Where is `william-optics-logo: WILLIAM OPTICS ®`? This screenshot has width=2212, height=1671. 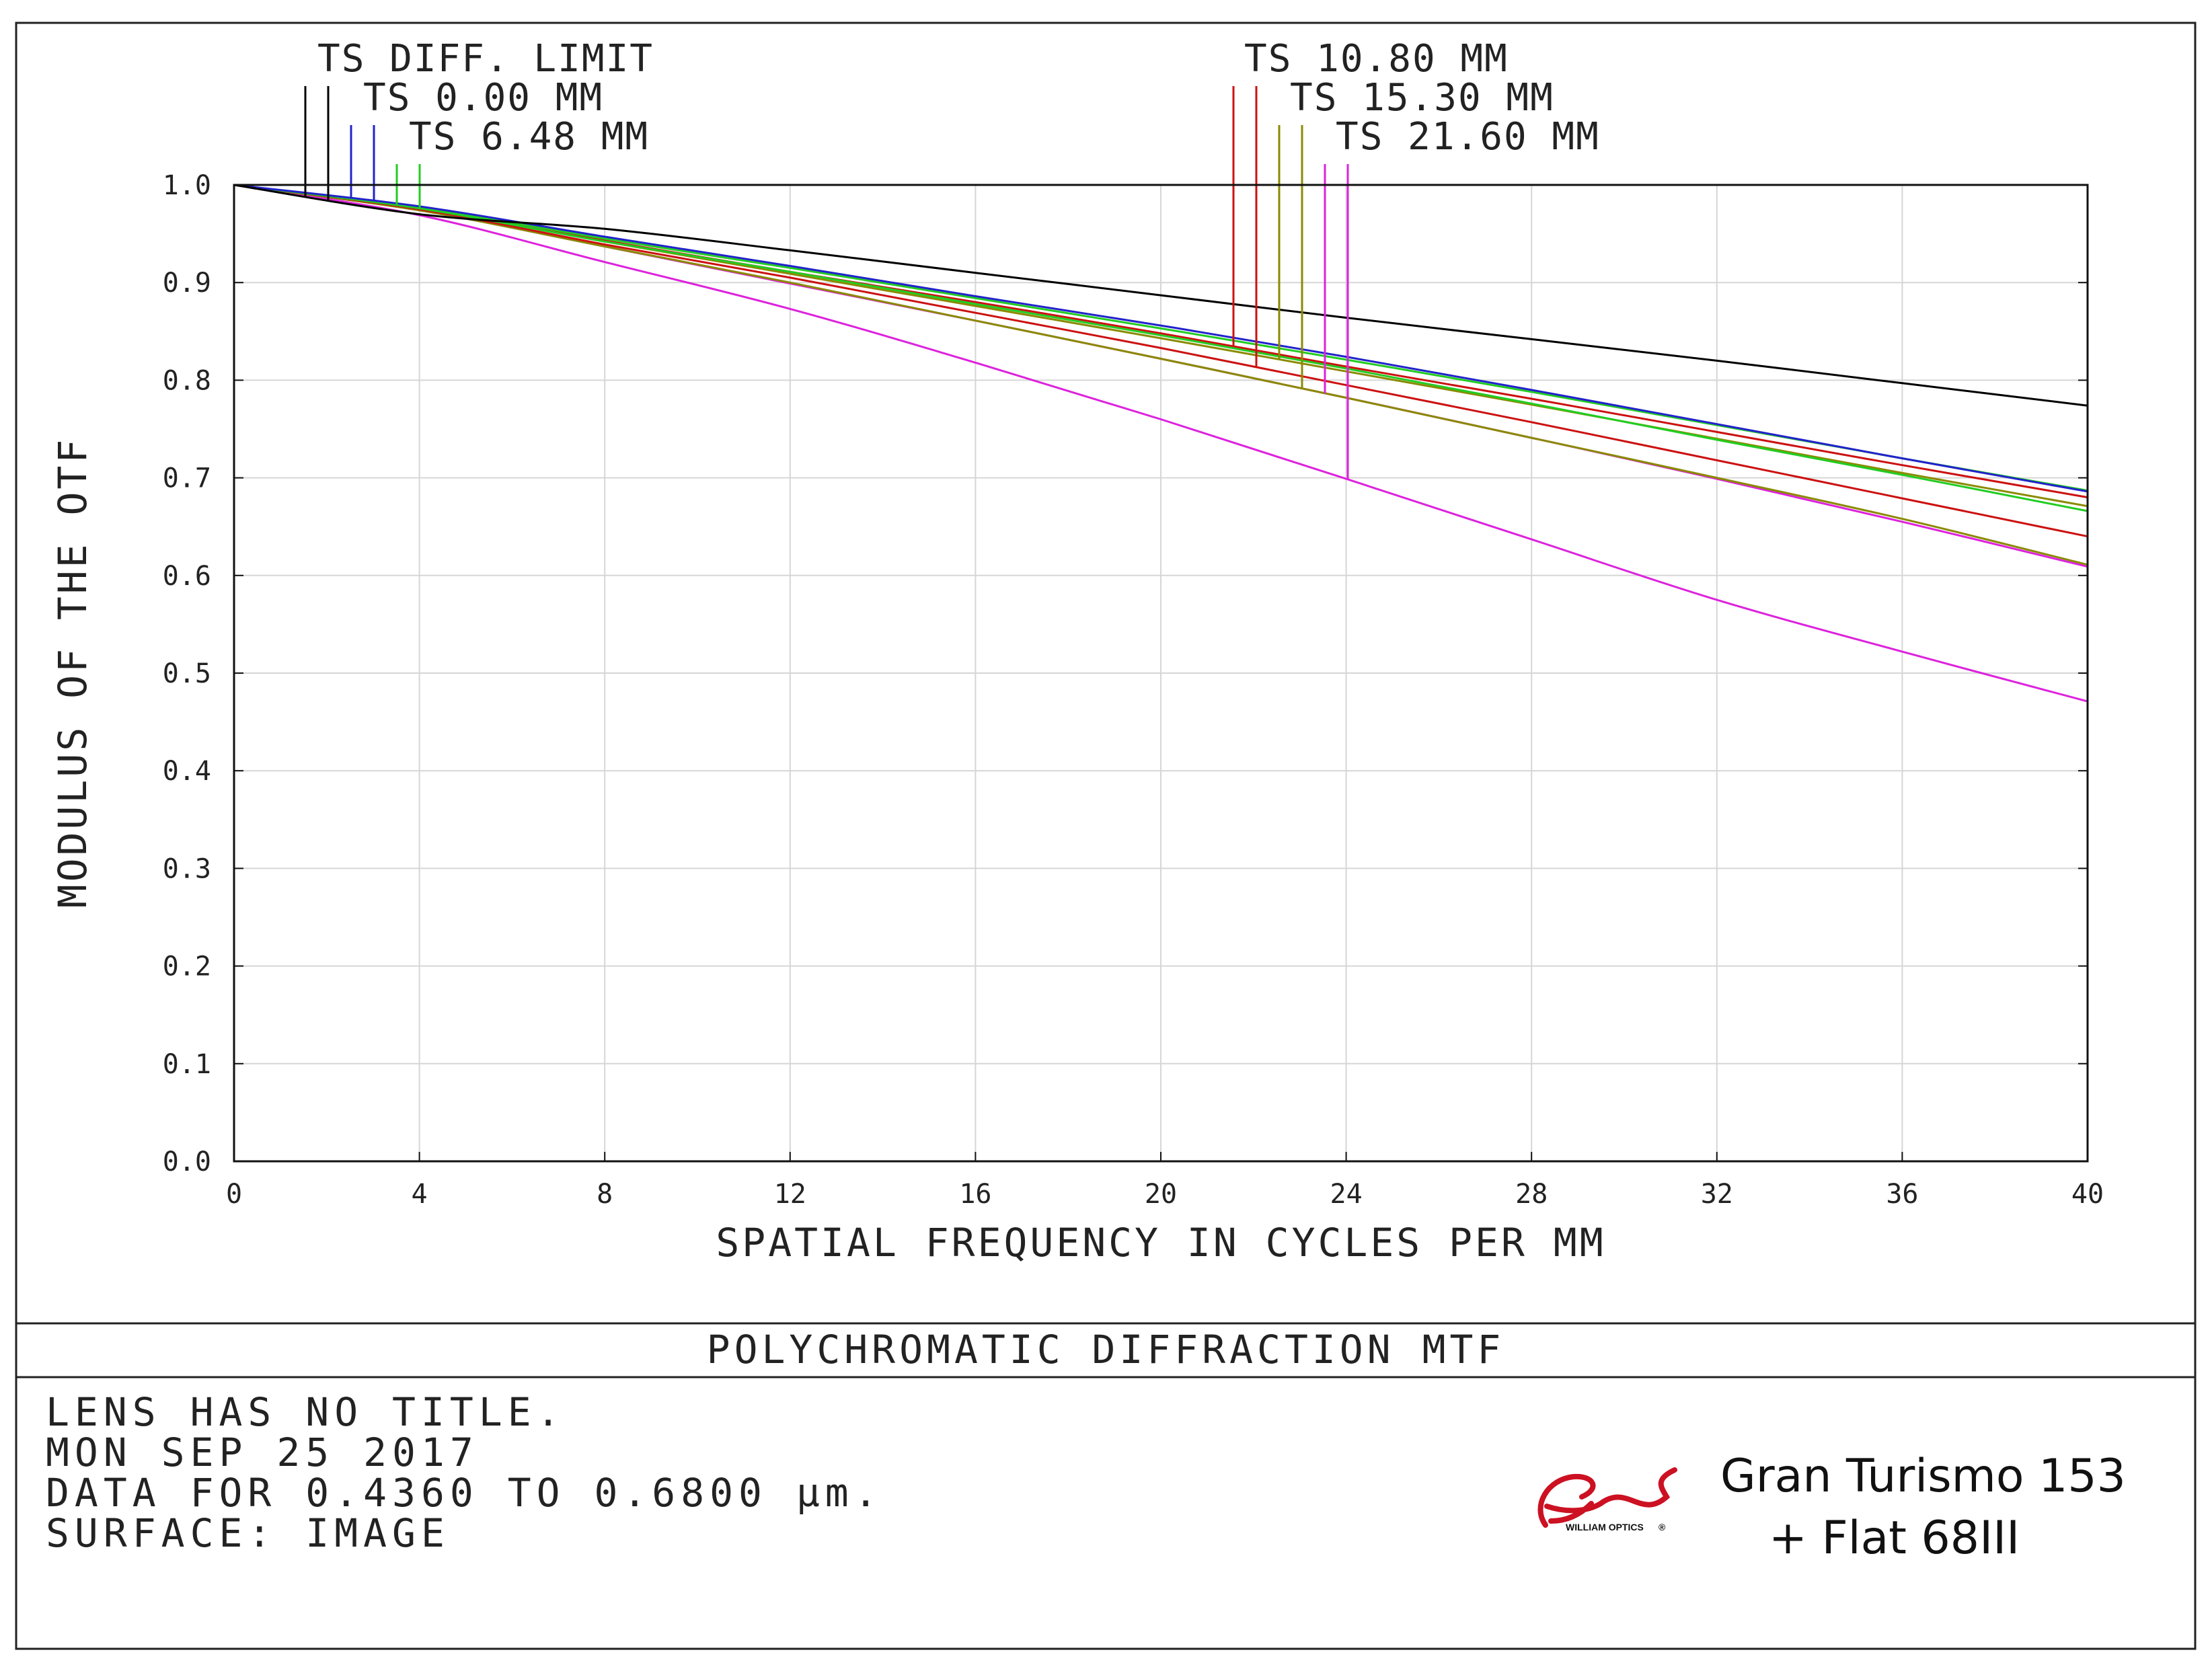
william-optics-logo: WILLIAM OPTICS ® is located at coordinates (1607, 1499).